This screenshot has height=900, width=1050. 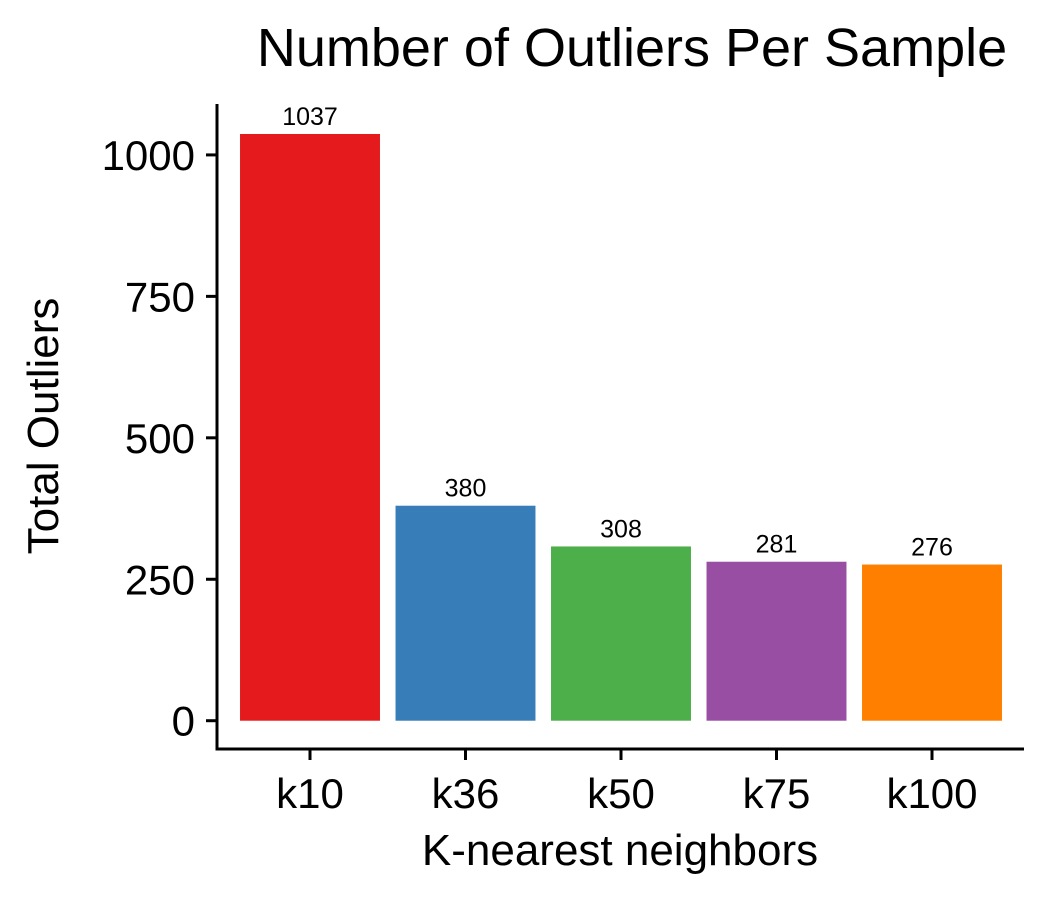 I want to click on x-axis-ticks: k10 k36 k50 k75 k100, so click(x=627, y=783).